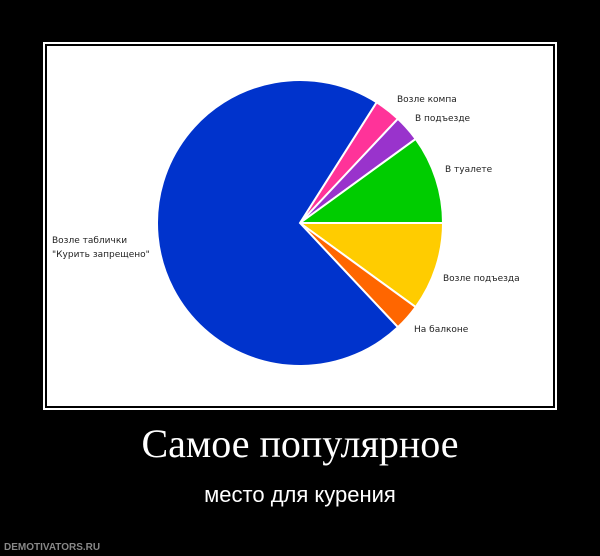 The width and height of the screenshot is (600, 556). Describe the element at coordinates (443, 119) in the screenshot. I see `label-v-podezde: В подъезде` at that location.